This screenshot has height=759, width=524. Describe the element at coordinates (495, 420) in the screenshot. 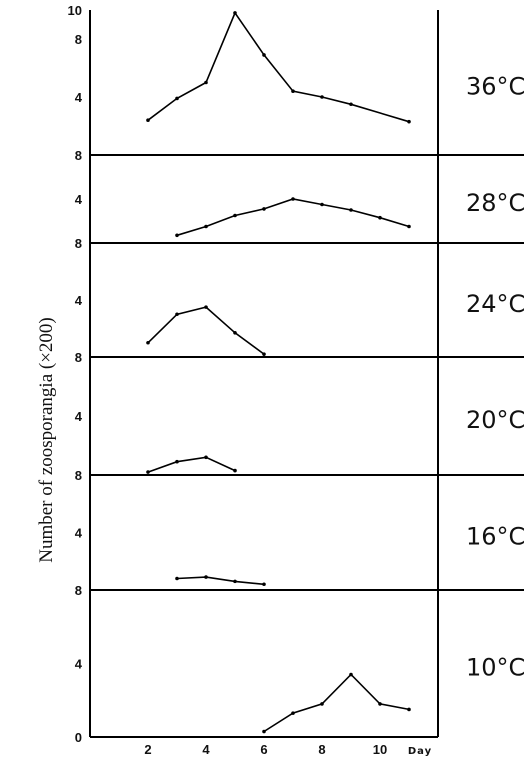

I see `temperature-label: 20°C` at that location.